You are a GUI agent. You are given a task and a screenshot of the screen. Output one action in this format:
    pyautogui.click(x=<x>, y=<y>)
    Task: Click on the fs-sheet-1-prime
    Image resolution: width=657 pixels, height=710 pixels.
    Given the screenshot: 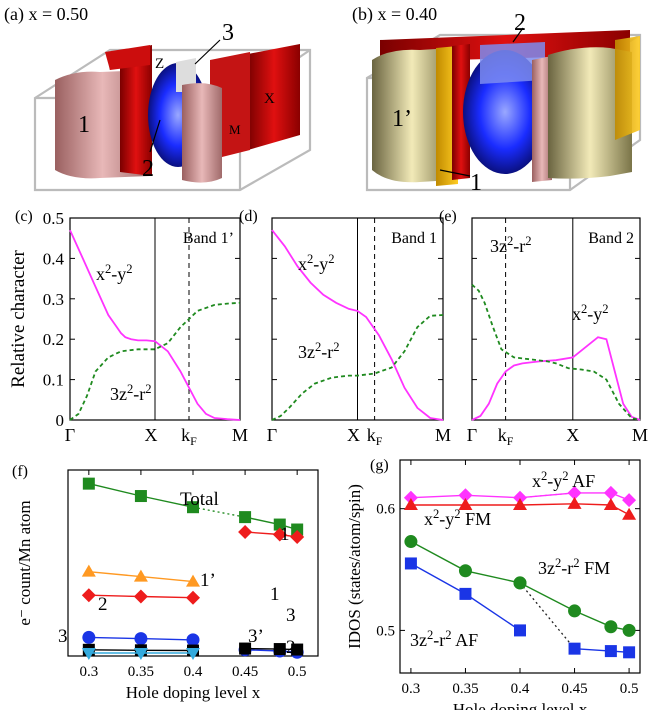 What is the action you would take?
    pyautogui.click(x=412, y=115)
    